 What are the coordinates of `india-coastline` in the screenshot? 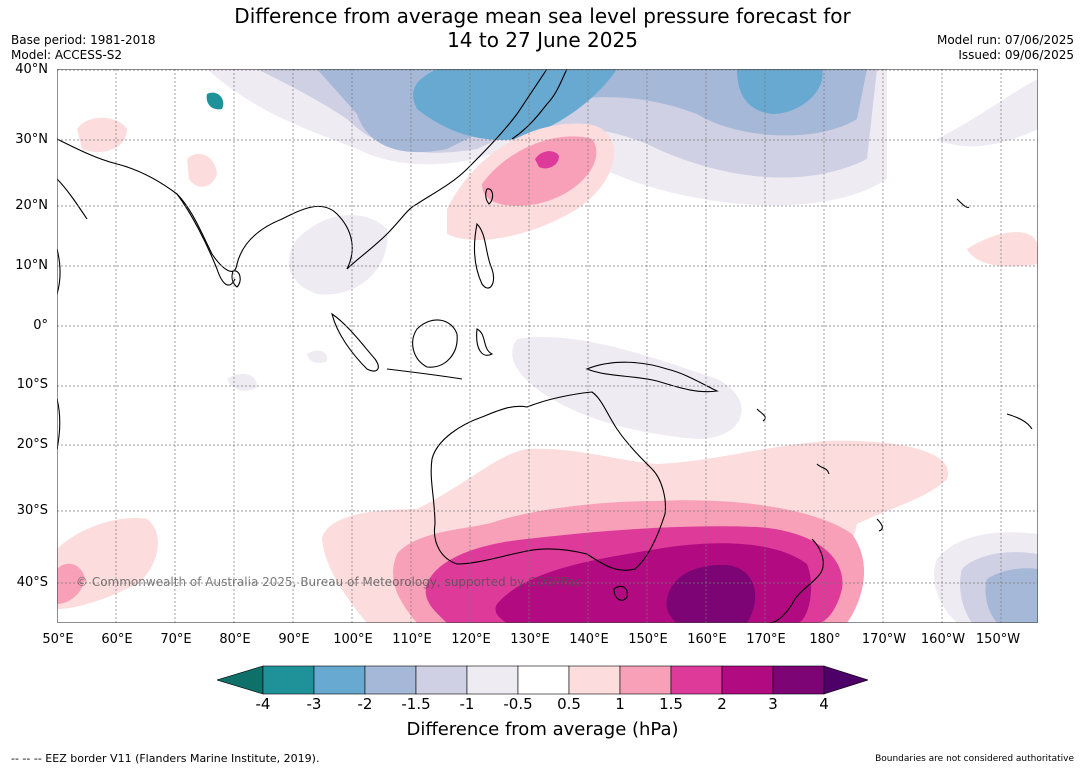 It's located at (206, 239).